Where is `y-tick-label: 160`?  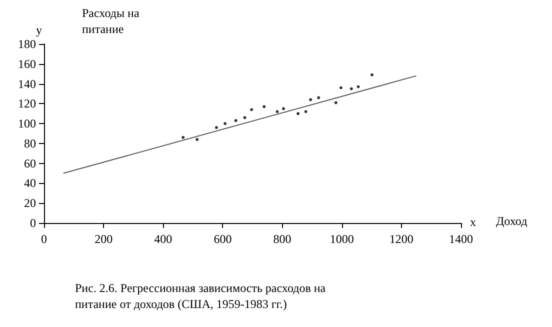 y-tick-label: 160 is located at coordinates (27, 63).